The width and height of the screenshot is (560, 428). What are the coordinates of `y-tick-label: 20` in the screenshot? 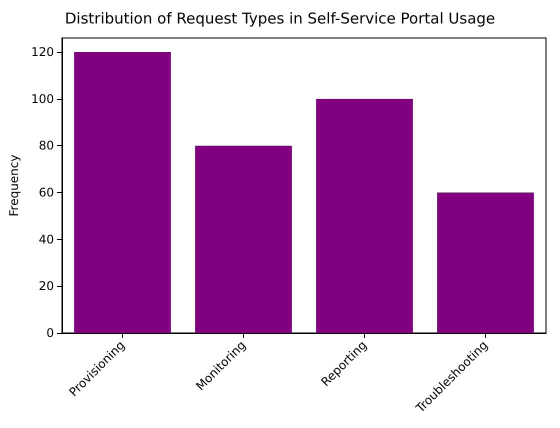 It's located at (46, 286).